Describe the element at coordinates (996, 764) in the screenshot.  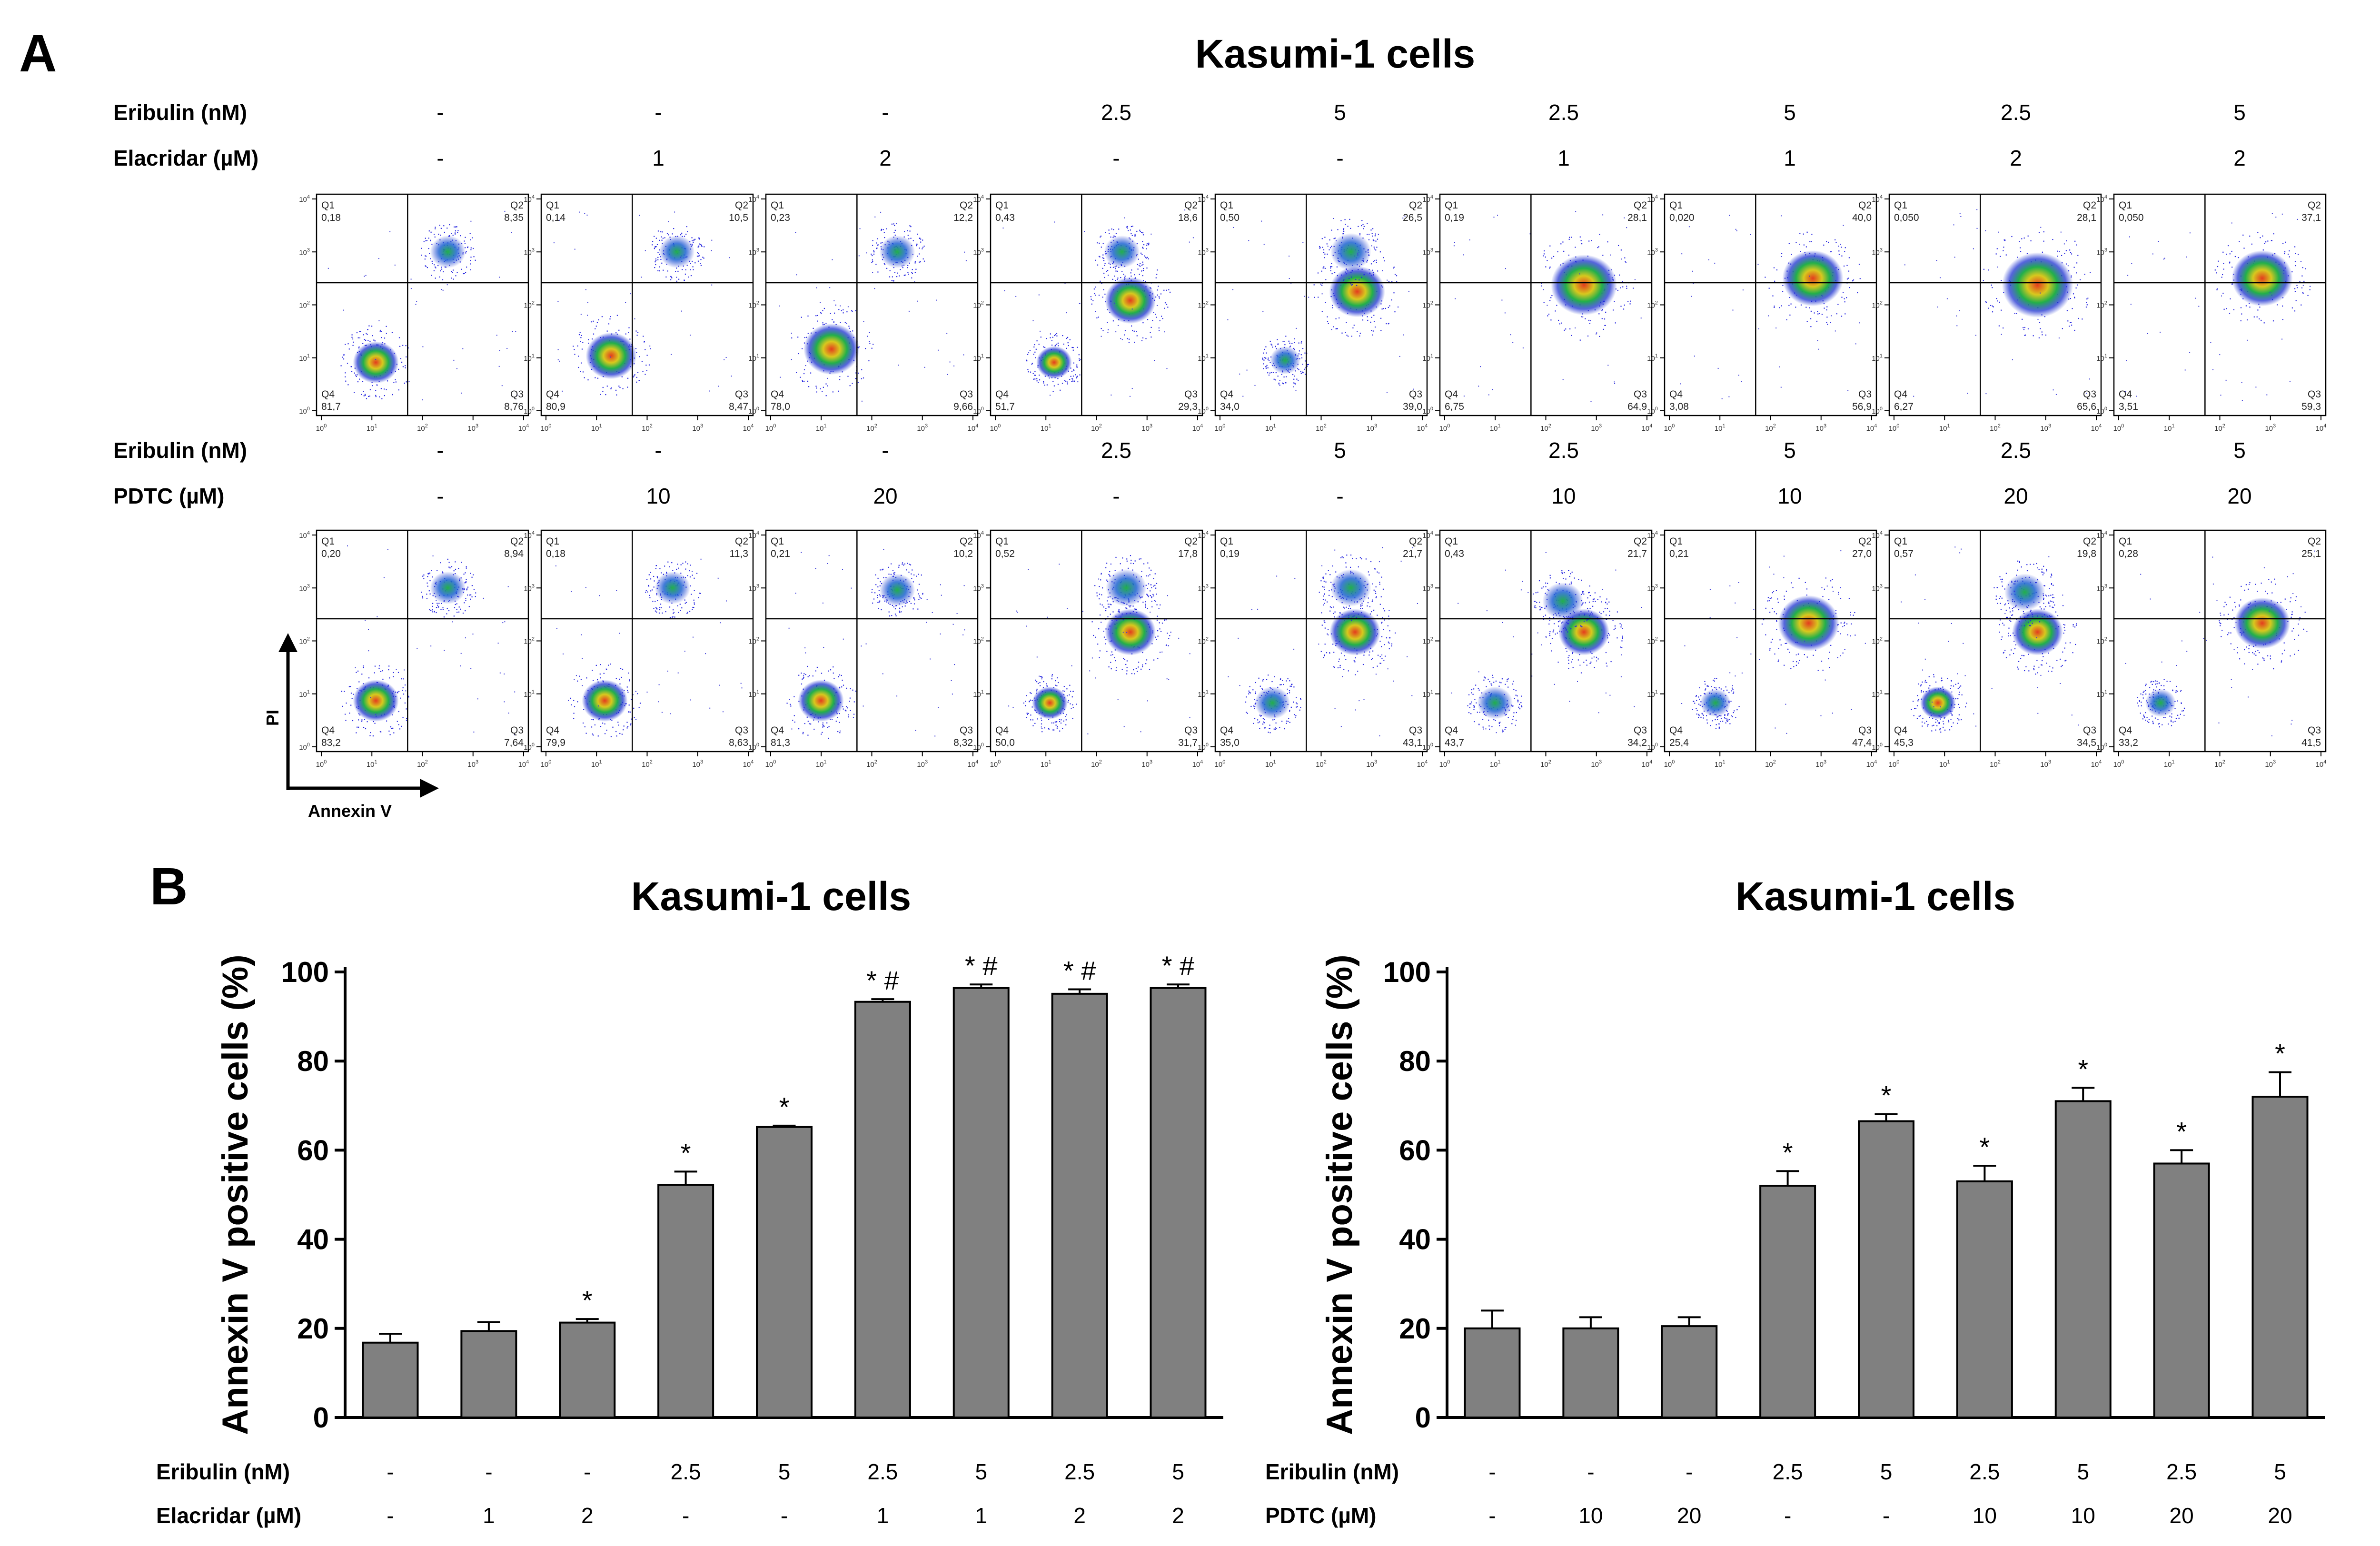
I see `x-tick-label: 10⁰` at that location.